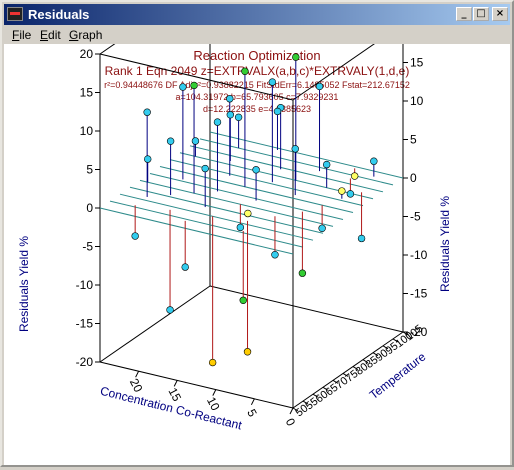 The image size is (514, 470). I want to click on chart-params-line-2: d=12.222835 e=4.6385623, so click(257, 109).